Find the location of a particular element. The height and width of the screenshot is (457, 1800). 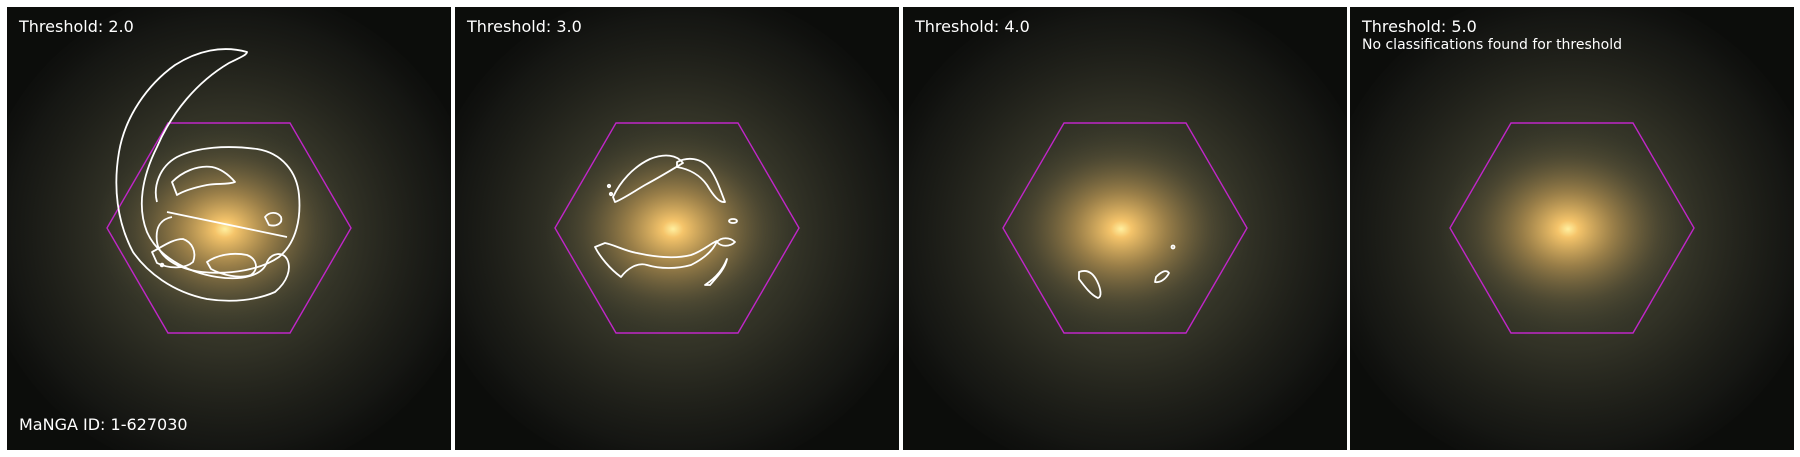

threshold-label: Threshold: 4.0 is located at coordinates (972, 26).